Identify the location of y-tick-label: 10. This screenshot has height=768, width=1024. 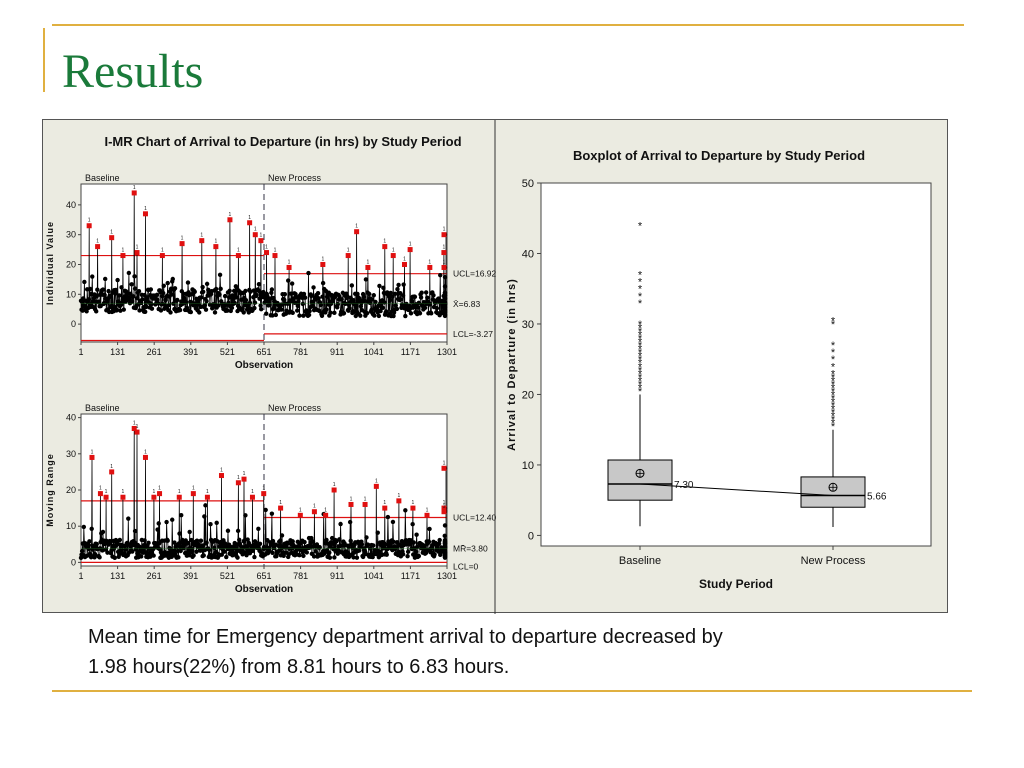
(71, 294).